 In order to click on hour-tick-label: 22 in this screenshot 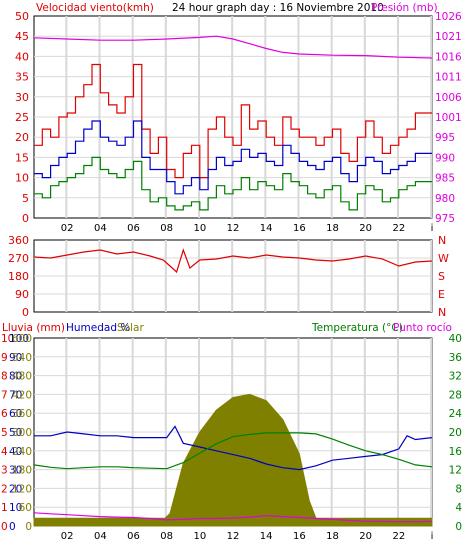, I will do `click(398, 228)`.